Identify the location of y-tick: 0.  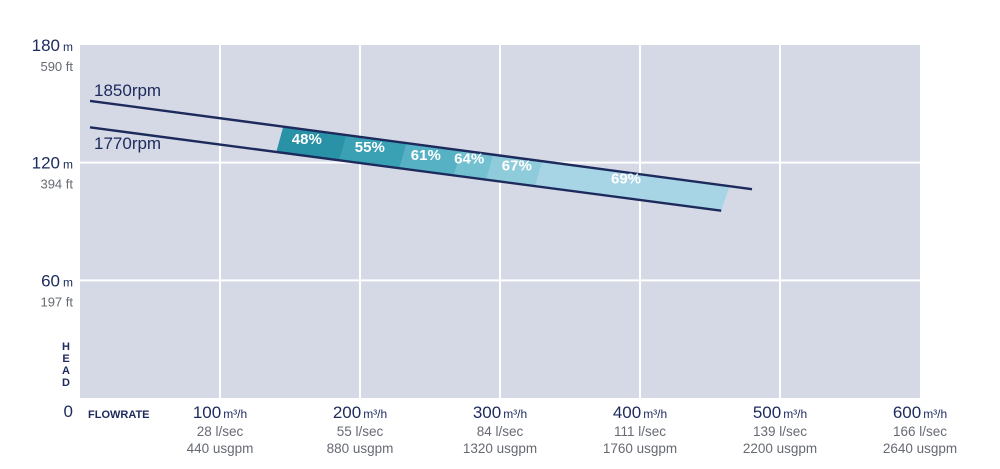
(68, 411).